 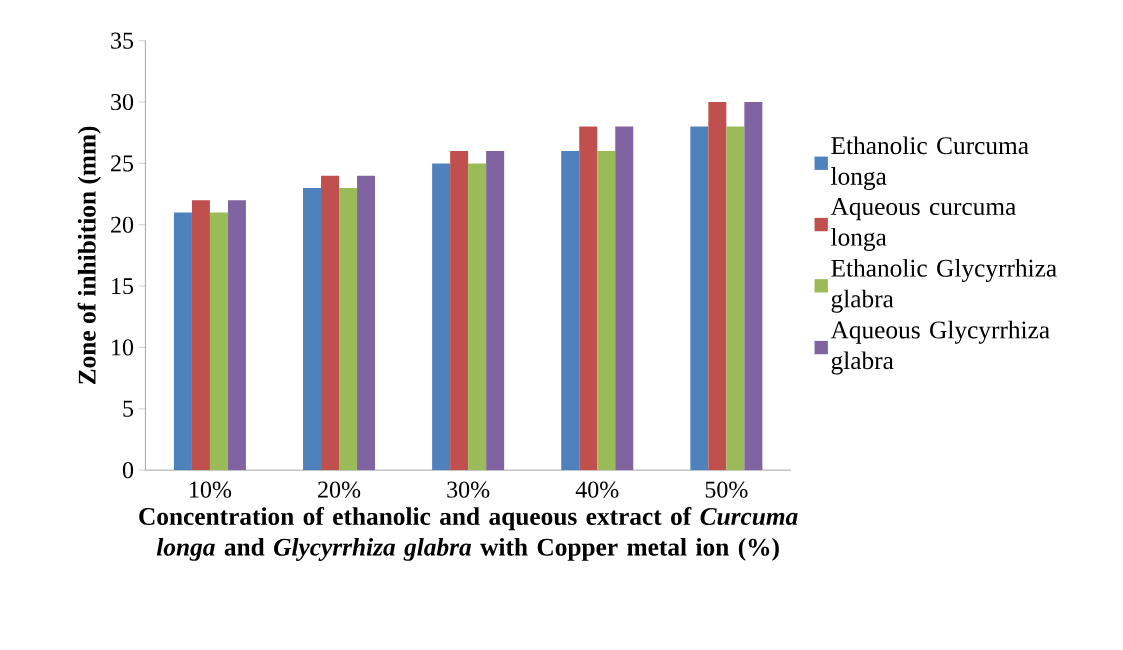 I want to click on x-tick-label: 10%, so click(x=211, y=489).